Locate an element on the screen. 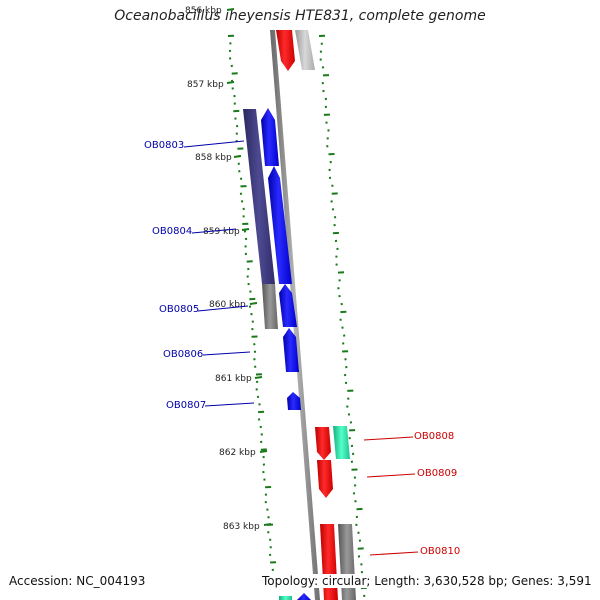 The width and height of the screenshot is (600, 600). leader-line-ob0810 is located at coordinates (394, 553).